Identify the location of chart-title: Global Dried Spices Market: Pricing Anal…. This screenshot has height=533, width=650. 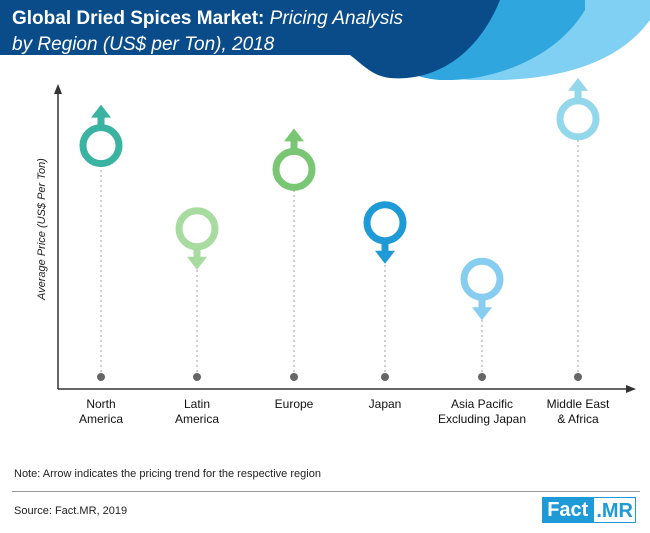
(207, 32).